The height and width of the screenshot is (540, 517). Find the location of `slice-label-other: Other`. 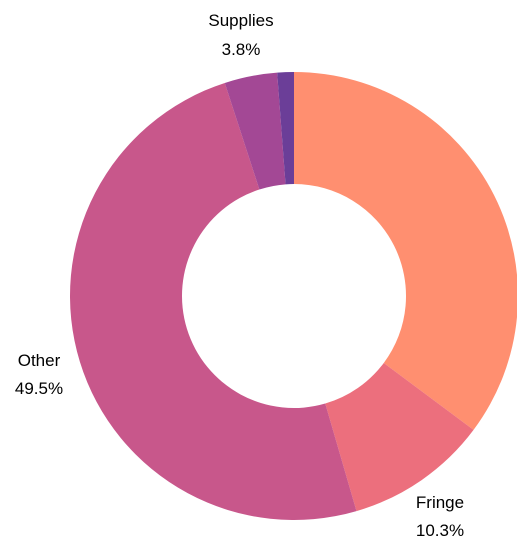

slice-label-other: Other is located at coordinates (39, 360).